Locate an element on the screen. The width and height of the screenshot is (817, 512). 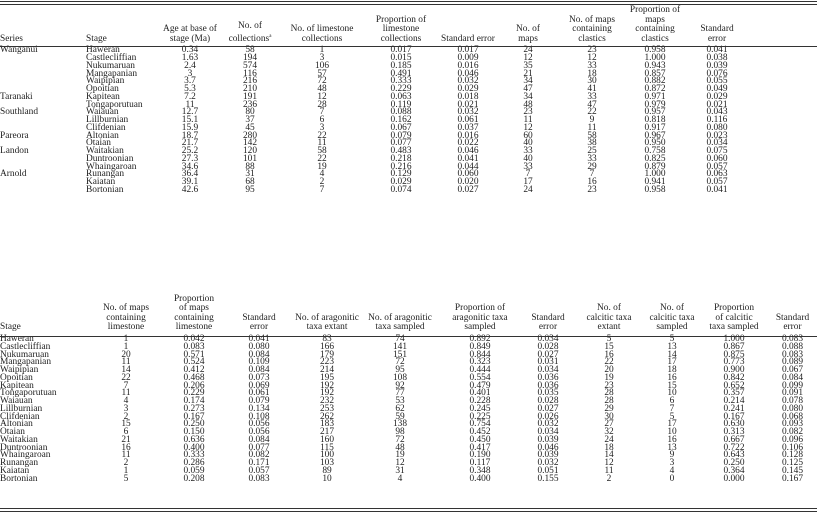
table-cell: 0.229 is located at coordinates (401, 89).